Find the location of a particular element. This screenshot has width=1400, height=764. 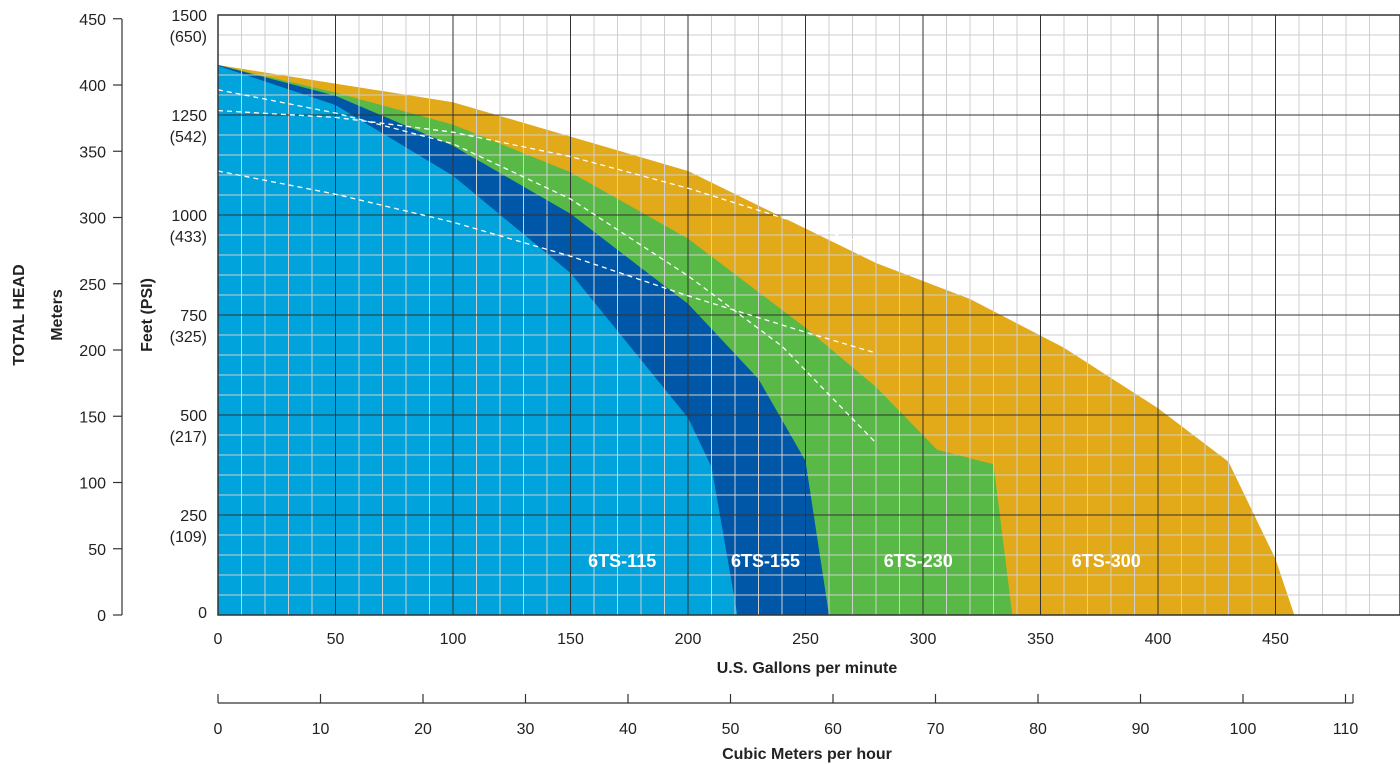

cubic-meters-tick-label: 90 is located at coordinates (1141, 729).